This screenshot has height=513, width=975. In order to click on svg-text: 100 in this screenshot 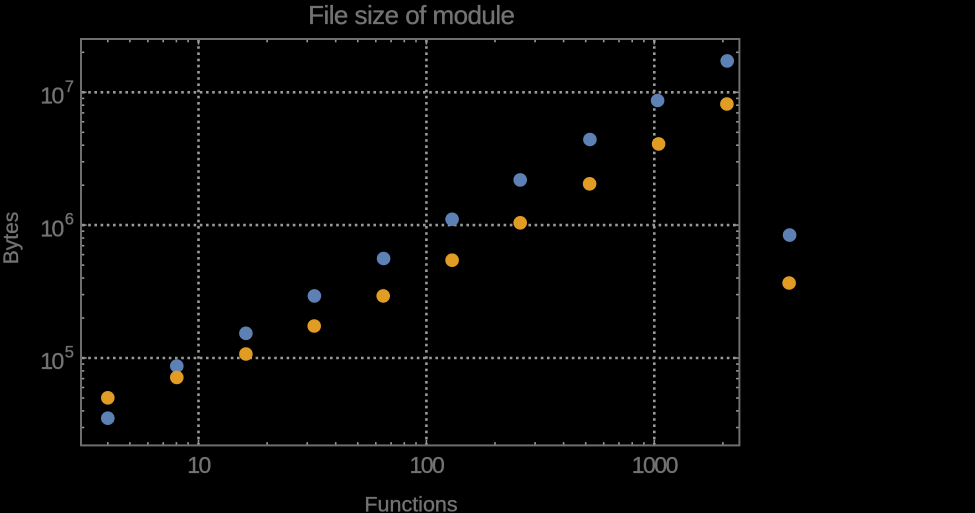, I will do `click(426, 465)`.